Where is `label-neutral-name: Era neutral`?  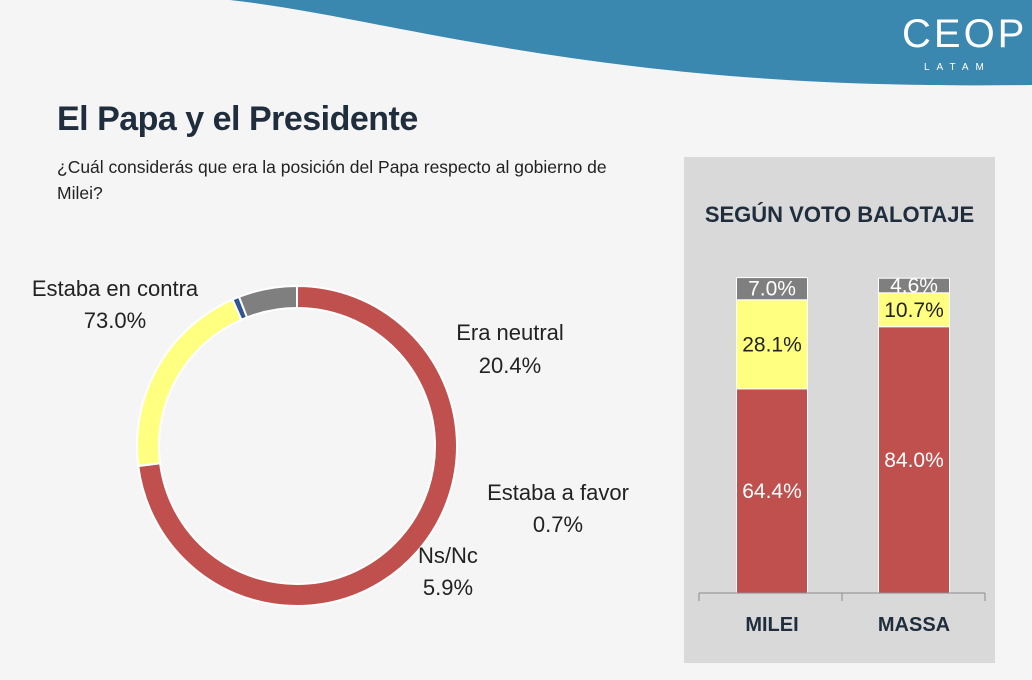
label-neutral-name: Era neutral is located at coordinates (510, 332).